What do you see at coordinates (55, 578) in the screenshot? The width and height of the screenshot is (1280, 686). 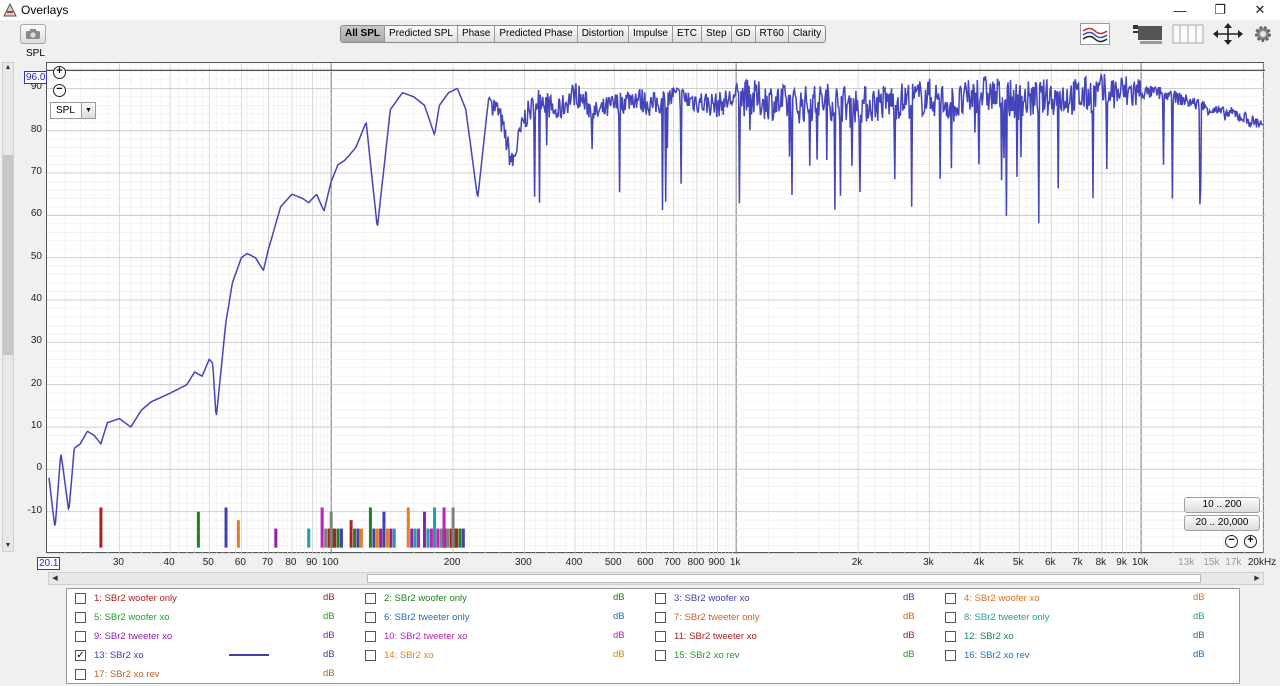 I see `scroll-left-icon: ◀` at bounding box center [55, 578].